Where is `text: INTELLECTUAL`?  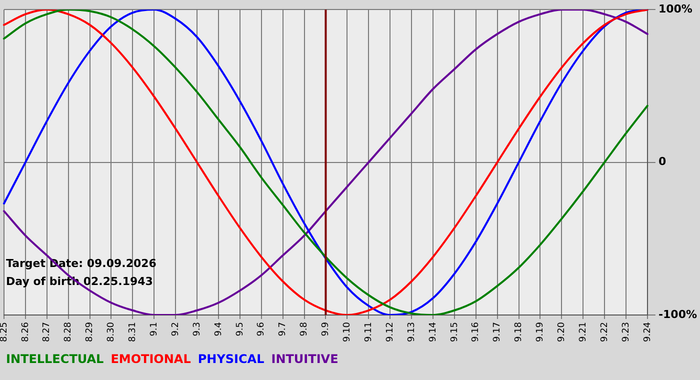
text: INTELLECTUAL is located at coordinates (55, 359).